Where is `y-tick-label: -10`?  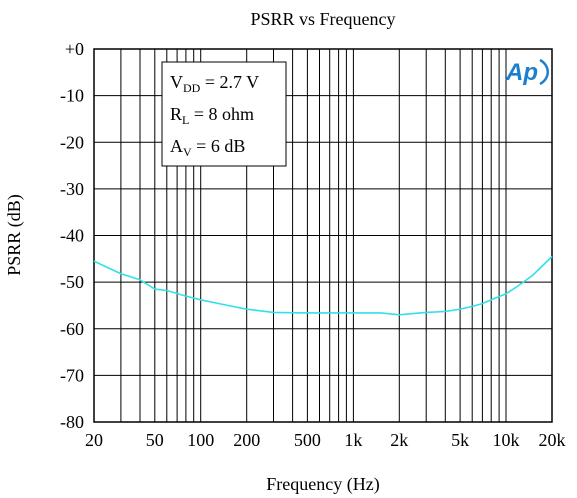 y-tick-label: -10 is located at coordinates (72, 96).